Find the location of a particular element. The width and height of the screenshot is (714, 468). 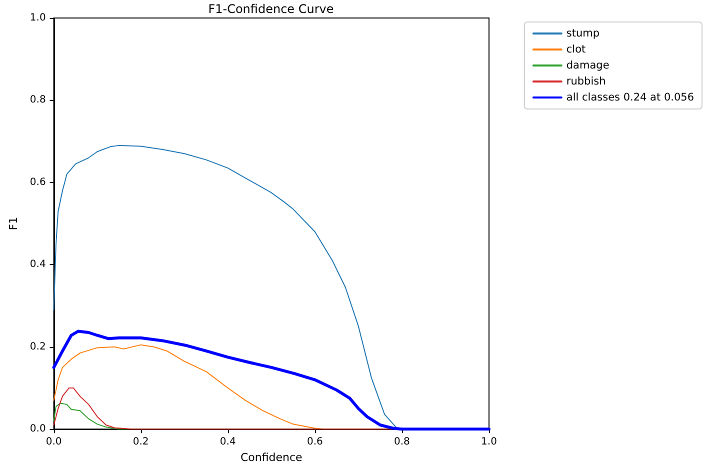

y-tick-label: 0.0 is located at coordinates (38, 429).